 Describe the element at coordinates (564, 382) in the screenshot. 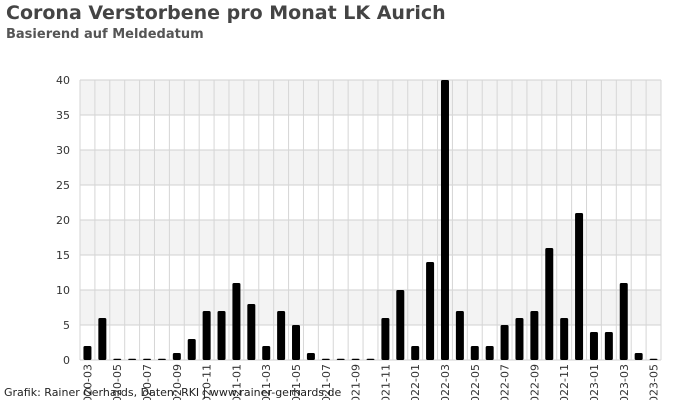

I see `x-tick-label: 2022-11` at that location.